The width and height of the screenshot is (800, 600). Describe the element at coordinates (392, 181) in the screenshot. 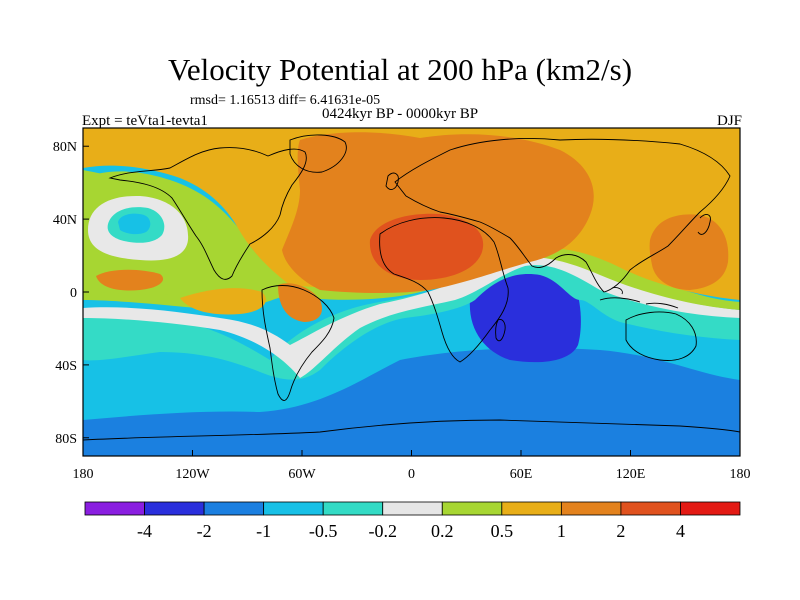

I see `coast-uk` at that location.